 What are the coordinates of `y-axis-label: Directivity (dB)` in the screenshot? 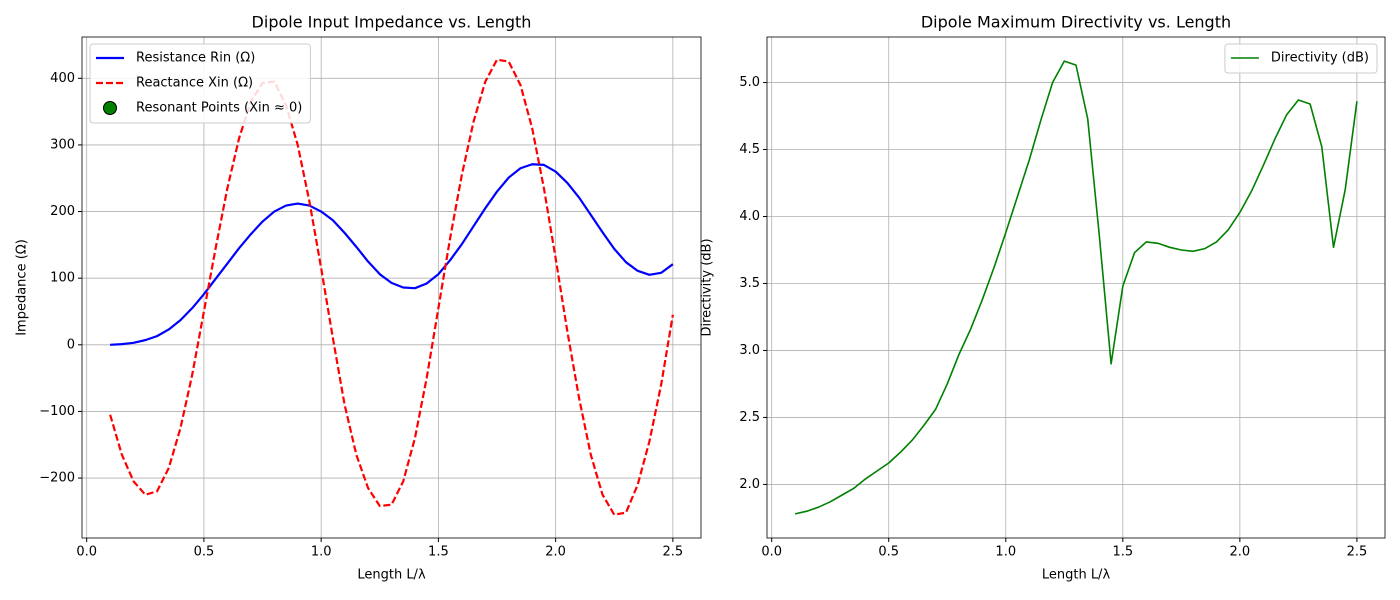 It's located at (707, 287).